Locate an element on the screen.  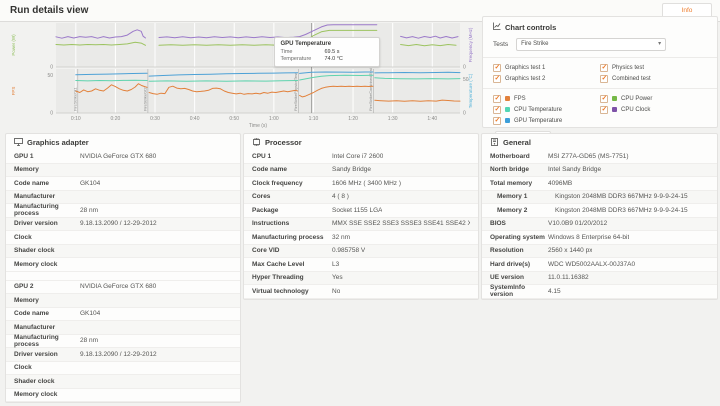
spec-label: Max Cache Level is located at coordinates (278, 264).